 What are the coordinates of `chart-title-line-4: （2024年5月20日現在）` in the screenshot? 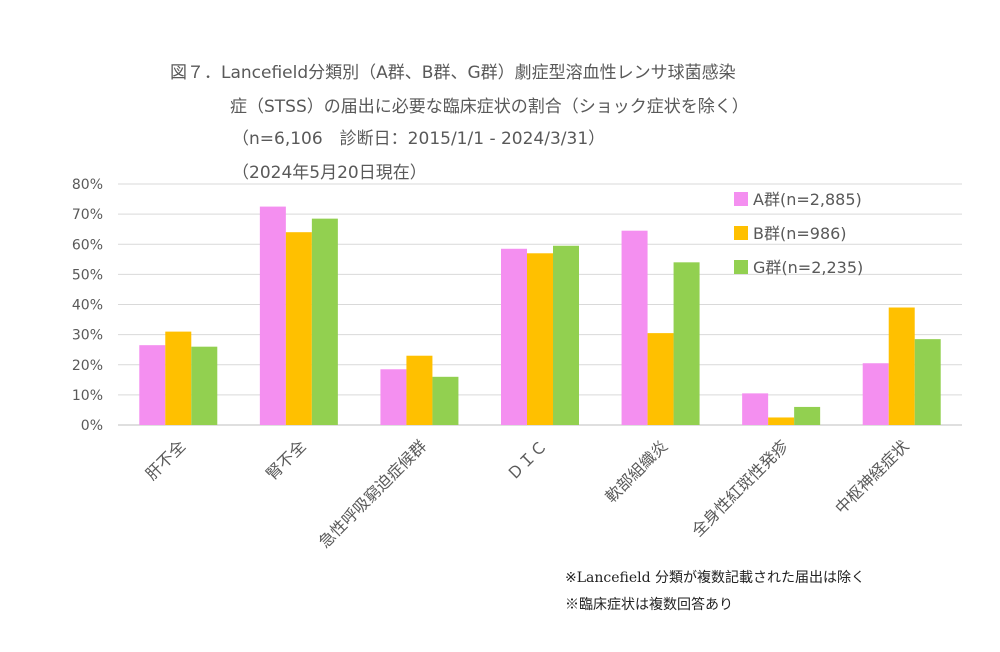 It's located at (329, 173).